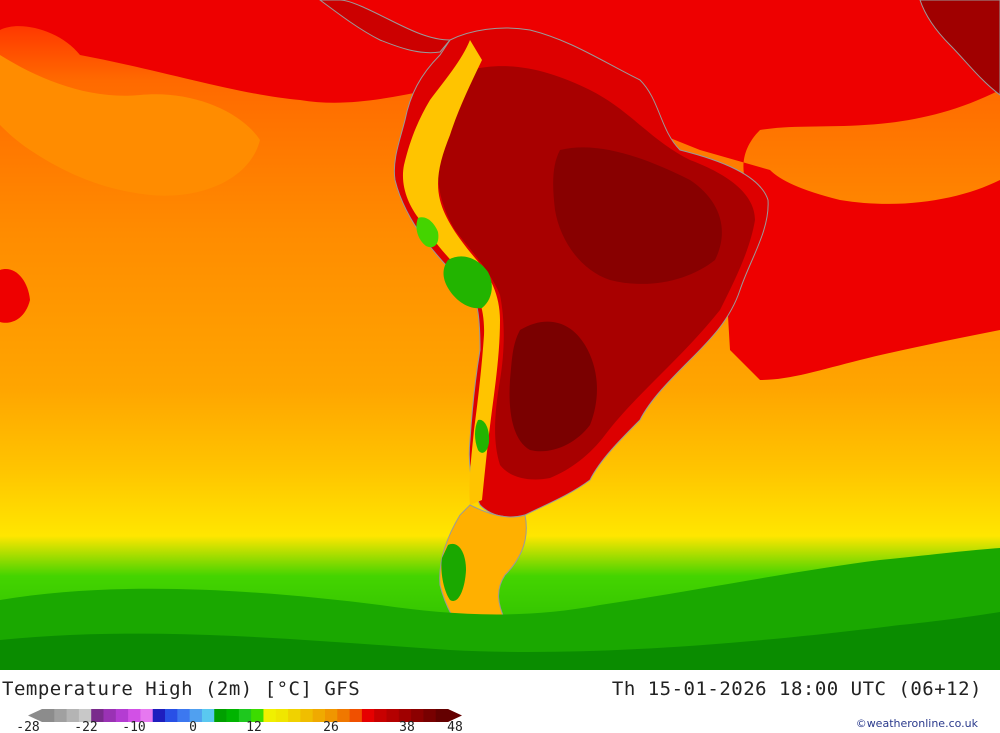  What do you see at coordinates (407, 726) in the screenshot?
I see `legend-tick-label: 38` at bounding box center [407, 726].